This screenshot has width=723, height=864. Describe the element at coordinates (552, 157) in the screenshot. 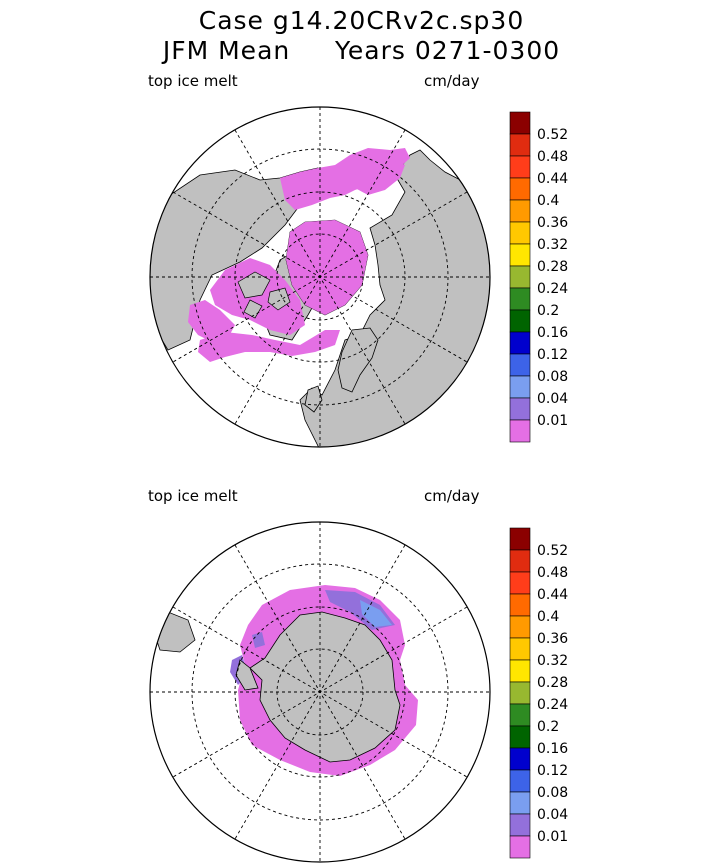

I see `north-colorbar-tick-label: 0.48` at that location.